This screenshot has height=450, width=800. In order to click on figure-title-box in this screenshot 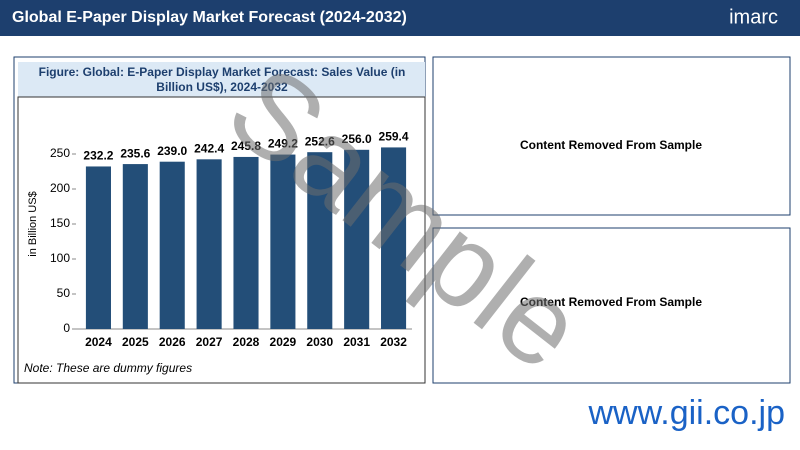, I will do `click(221, 79)`.